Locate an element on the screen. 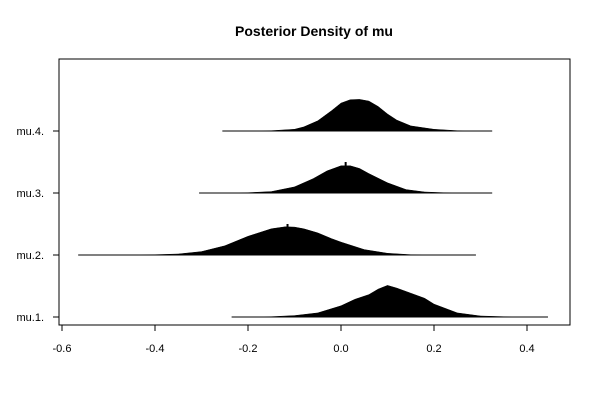 The width and height of the screenshot is (600, 400). series-mu4 is located at coordinates (357, 115).